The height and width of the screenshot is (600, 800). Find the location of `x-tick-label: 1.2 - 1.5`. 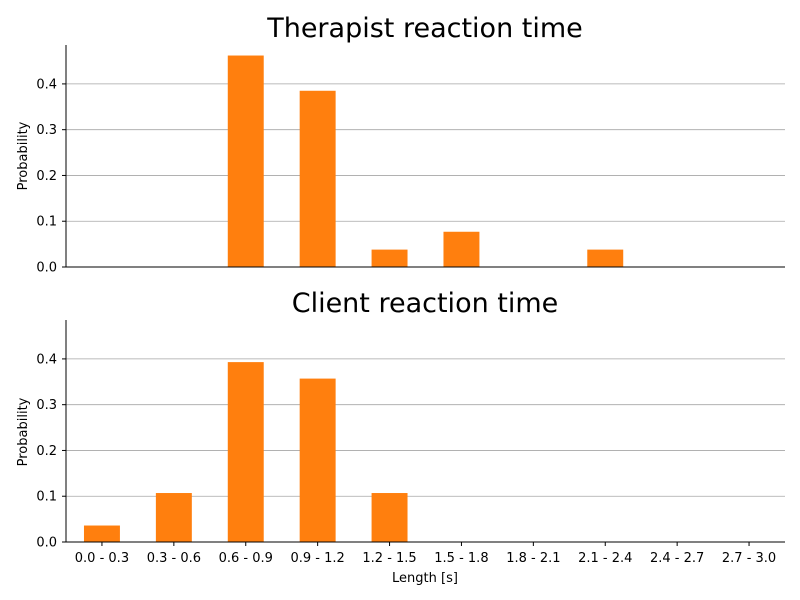

x-tick-label: 1.2 - 1.5 is located at coordinates (389, 558).